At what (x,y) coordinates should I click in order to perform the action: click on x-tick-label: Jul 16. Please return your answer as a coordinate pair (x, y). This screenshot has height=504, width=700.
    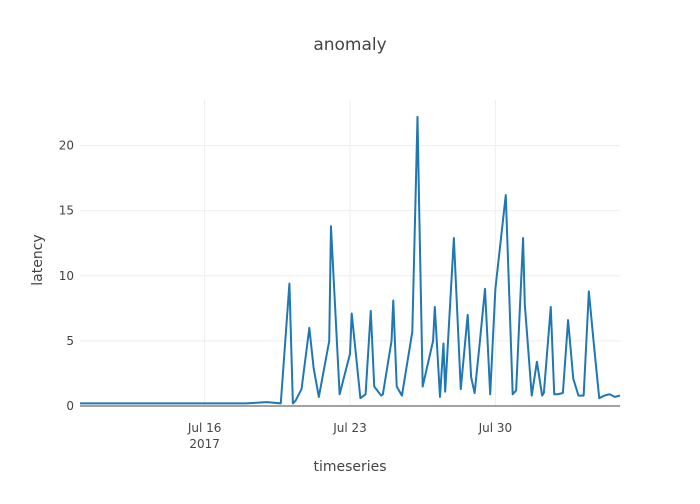
    Looking at the image, I should click on (204, 428).